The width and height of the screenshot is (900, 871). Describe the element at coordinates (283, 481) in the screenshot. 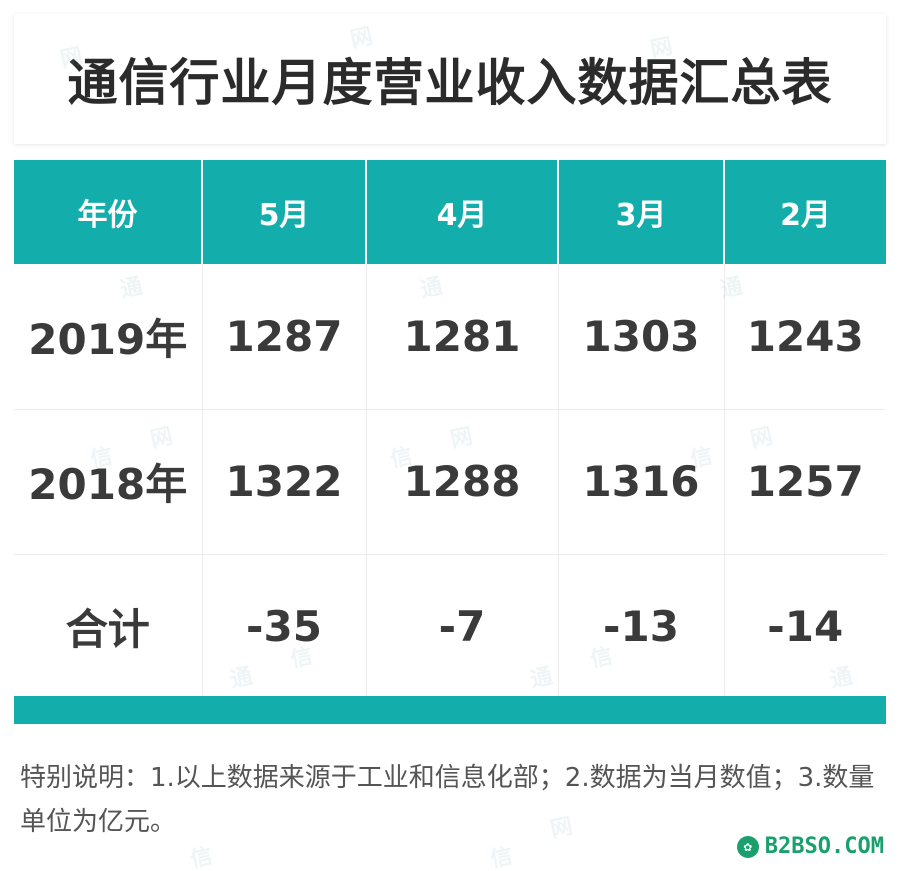

I see `table-cell: 1322` at that location.